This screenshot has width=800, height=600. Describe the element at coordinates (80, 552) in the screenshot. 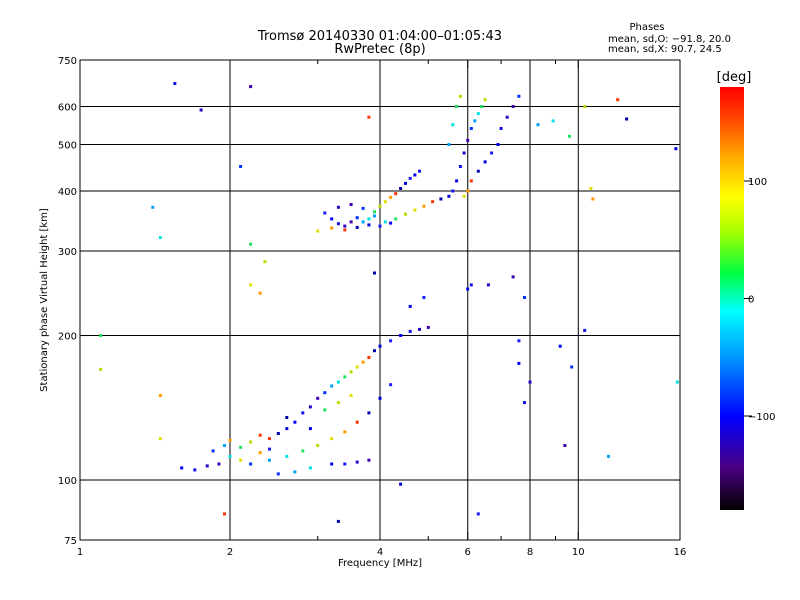

I see `x-tick-label: 1` at that location.